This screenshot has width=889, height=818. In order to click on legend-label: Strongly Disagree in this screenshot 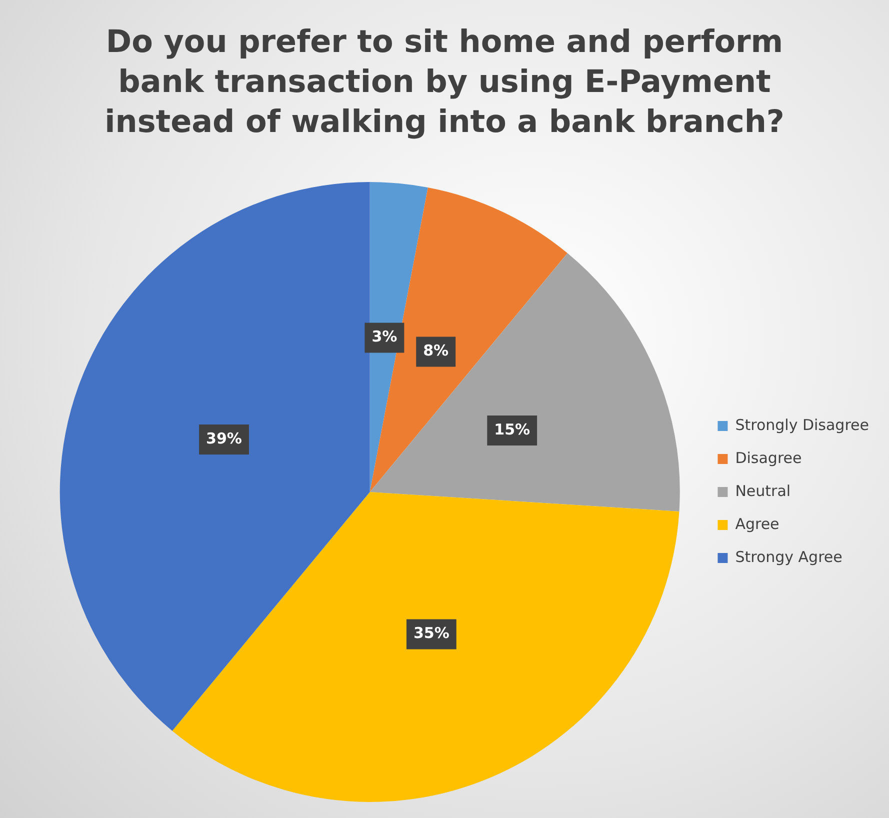, I will do `click(802, 425)`.